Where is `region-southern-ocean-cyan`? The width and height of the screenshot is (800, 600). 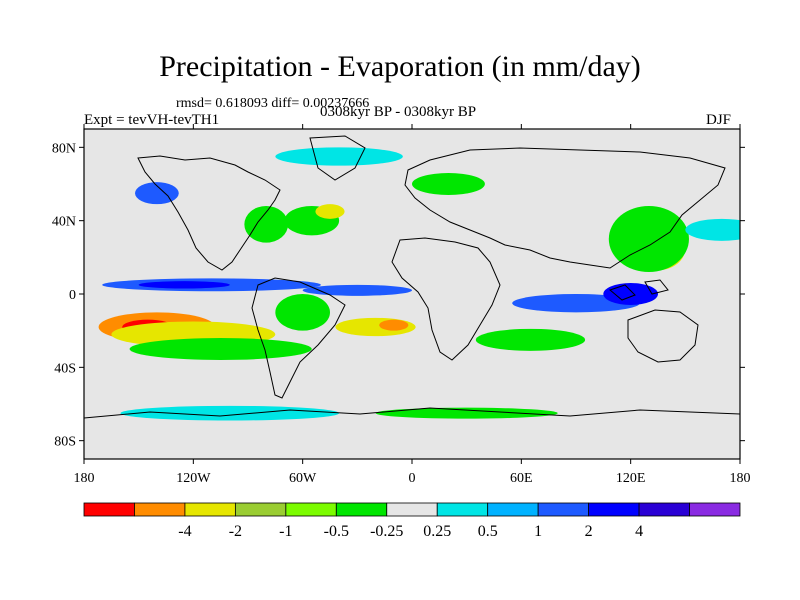
region-southern-ocean-cyan is located at coordinates (230, 413).